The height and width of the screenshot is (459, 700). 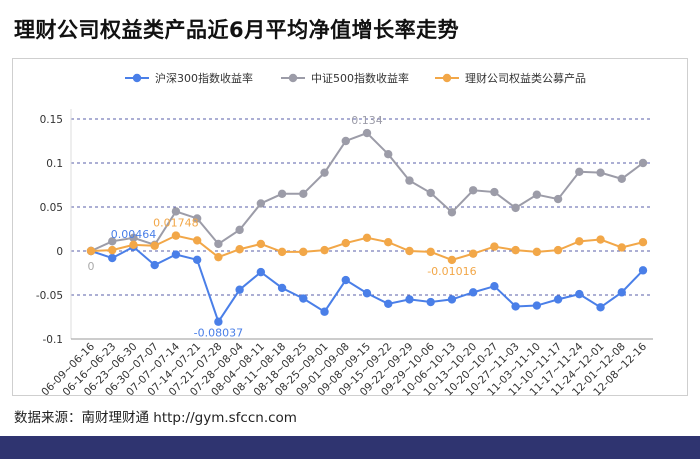 What do you see at coordinates (53, 340) in the screenshot?
I see `y-tick-label: -0.1` at bounding box center [53, 340].